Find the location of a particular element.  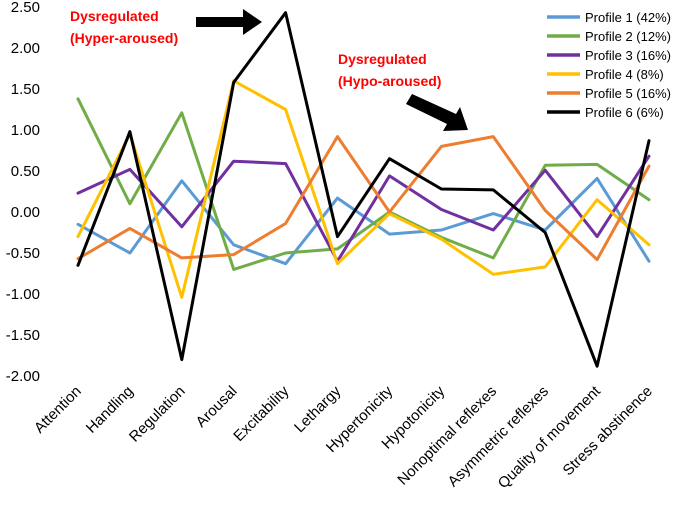

legend-label: Profile 6 (6%) is located at coordinates (624, 112).